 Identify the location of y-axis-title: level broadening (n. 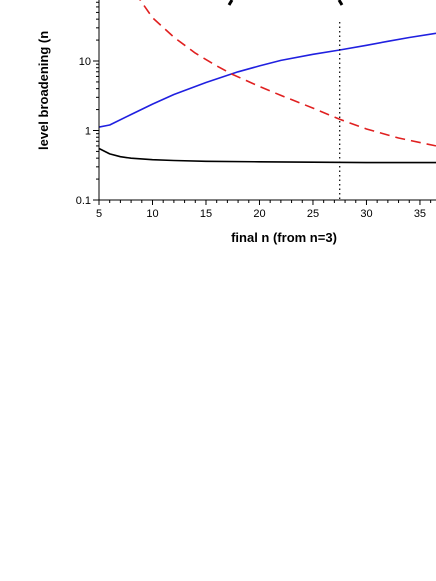
(43, 90).